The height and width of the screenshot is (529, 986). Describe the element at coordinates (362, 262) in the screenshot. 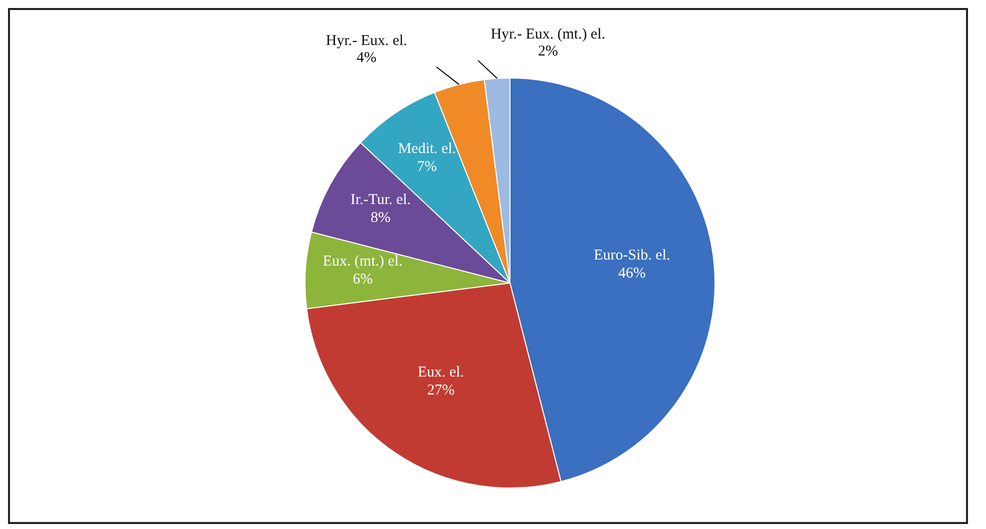

I see `slice-label: Eux. (mt.) el.` at that location.